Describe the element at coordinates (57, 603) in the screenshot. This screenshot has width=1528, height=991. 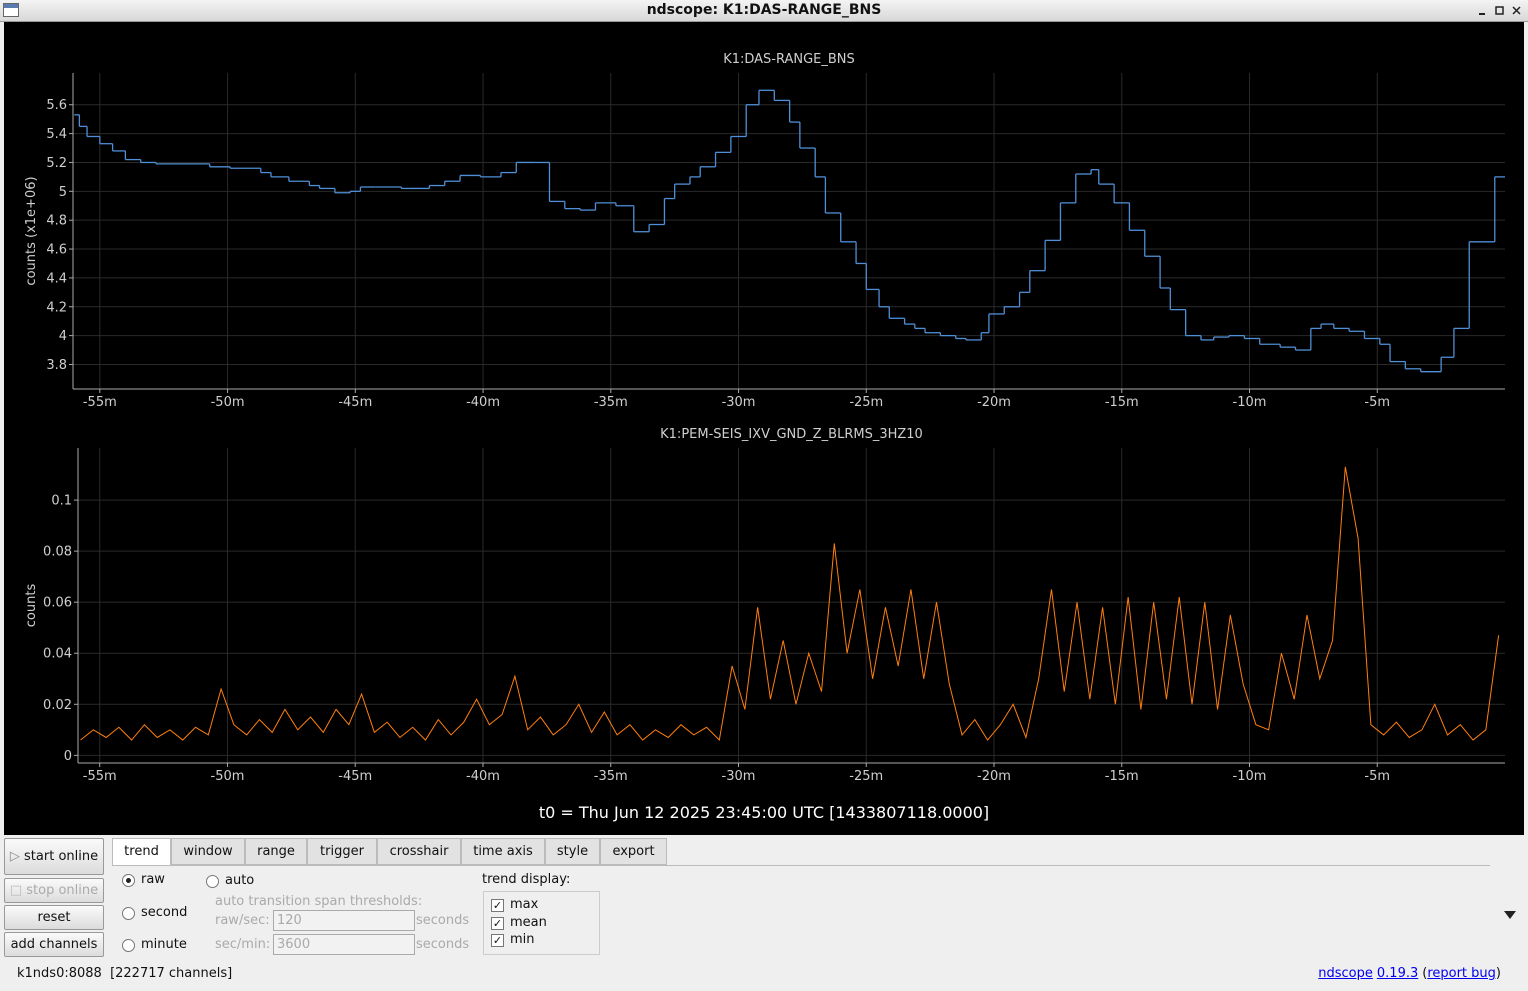
I see `y-tick-label: 0.06` at that location.